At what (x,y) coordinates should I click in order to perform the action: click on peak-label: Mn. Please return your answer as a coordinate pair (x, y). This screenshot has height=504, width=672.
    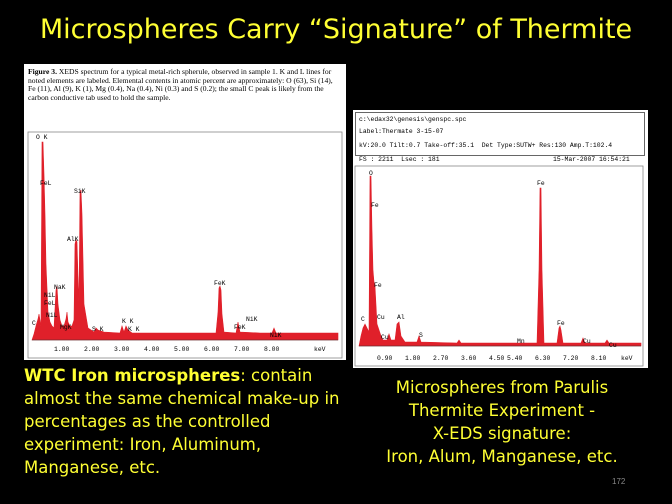
    Looking at the image, I should click on (521, 341).